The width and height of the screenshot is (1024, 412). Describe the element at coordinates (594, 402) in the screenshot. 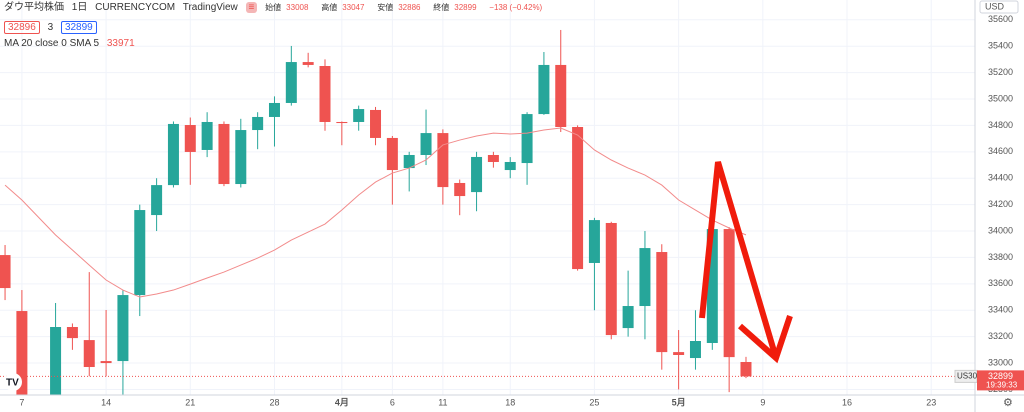

I see `x-tick-label: 25` at that location.